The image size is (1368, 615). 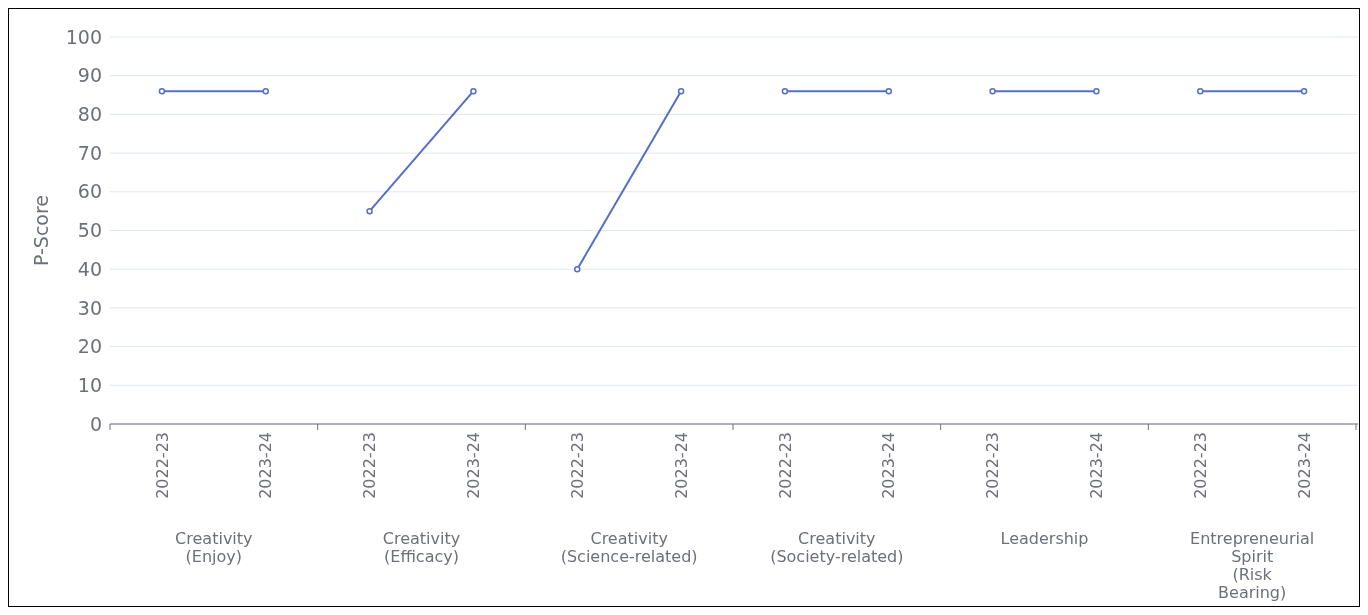 I want to click on y-tick-label: 100, so click(x=83, y=36).